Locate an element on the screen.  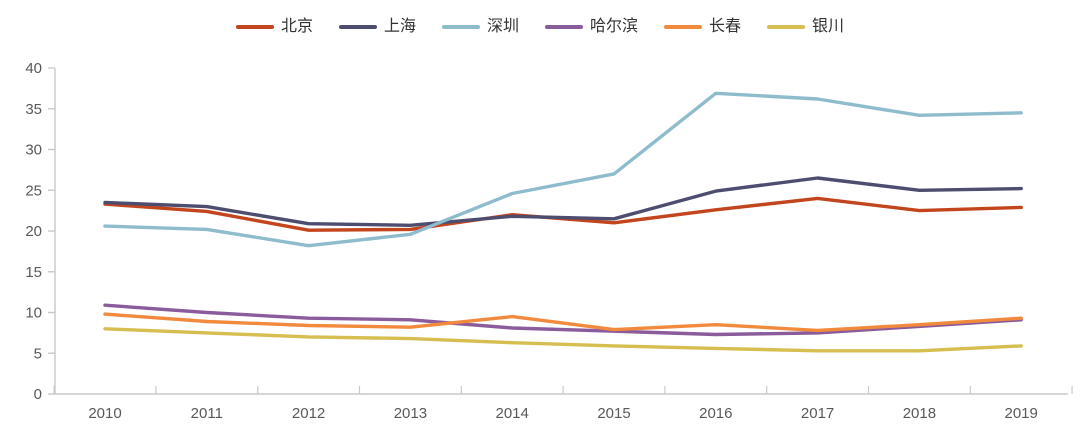
legend-label: 上海 is located at coordinates (399, 26).